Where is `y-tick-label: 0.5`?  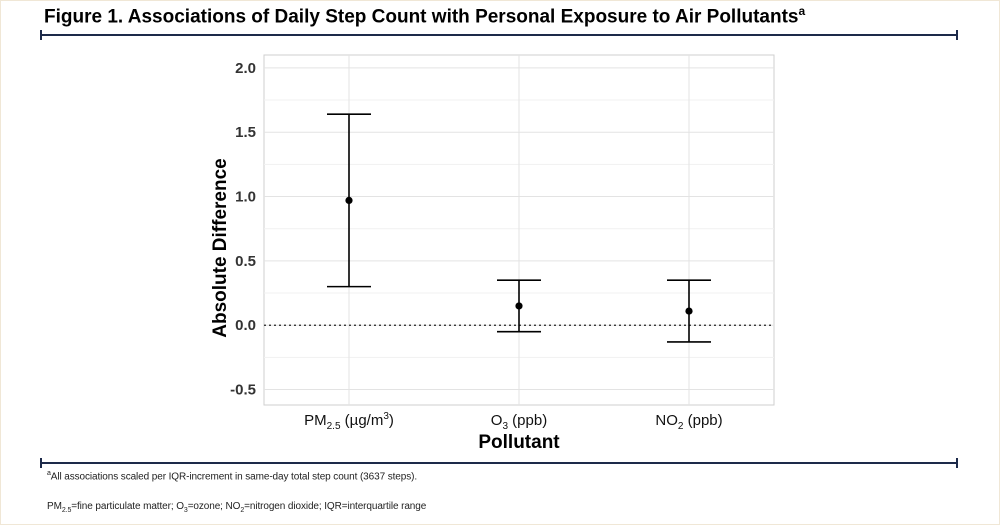 y-tick-label: 0.5 is located at coordinates (245, 261).